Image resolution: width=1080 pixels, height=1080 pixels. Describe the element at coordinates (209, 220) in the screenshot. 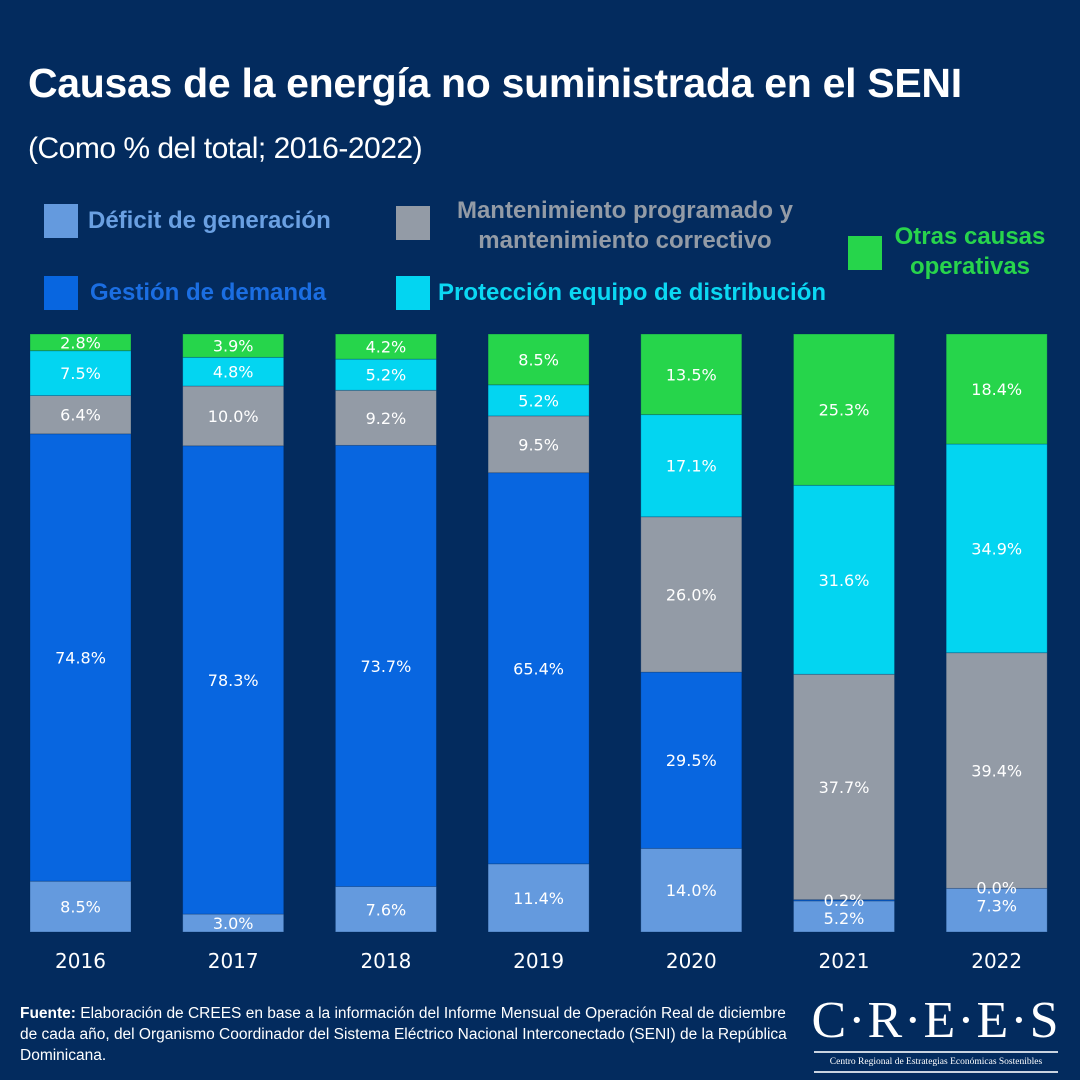

I see `legend-label: Déficit de generación` at that location.